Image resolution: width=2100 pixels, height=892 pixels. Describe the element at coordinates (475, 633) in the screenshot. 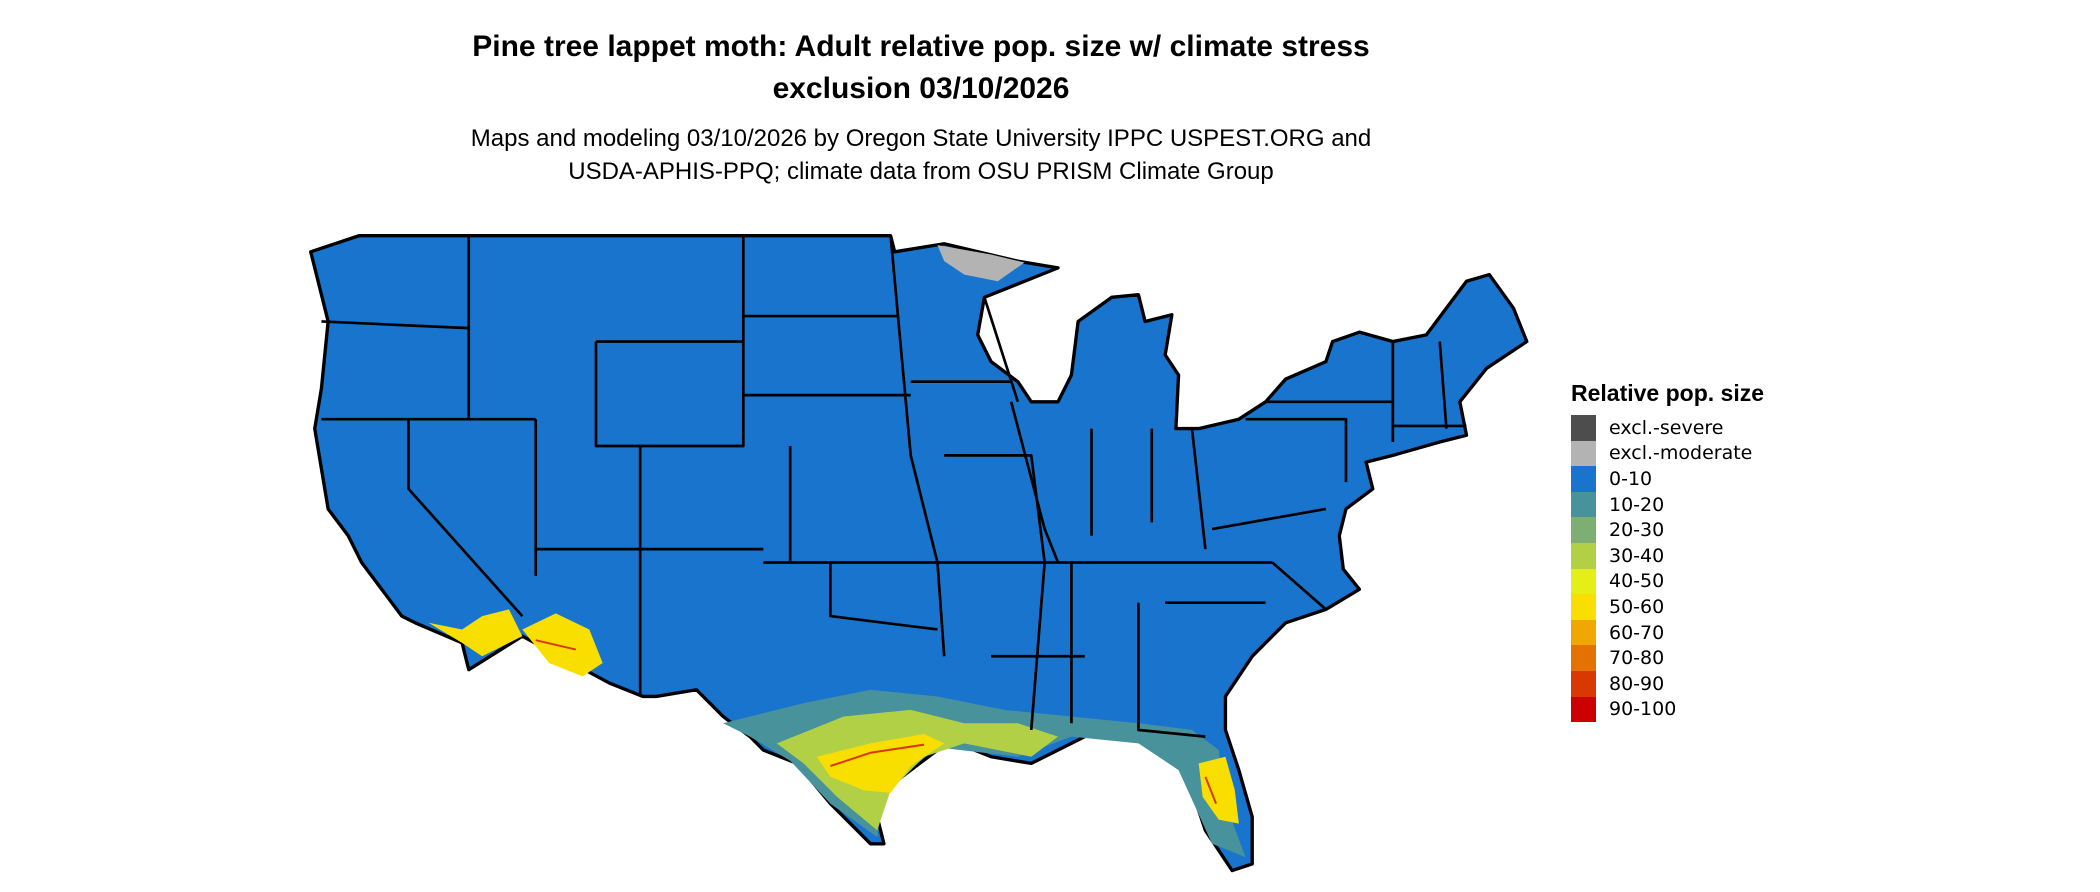

I see `california-yellow` at that location.